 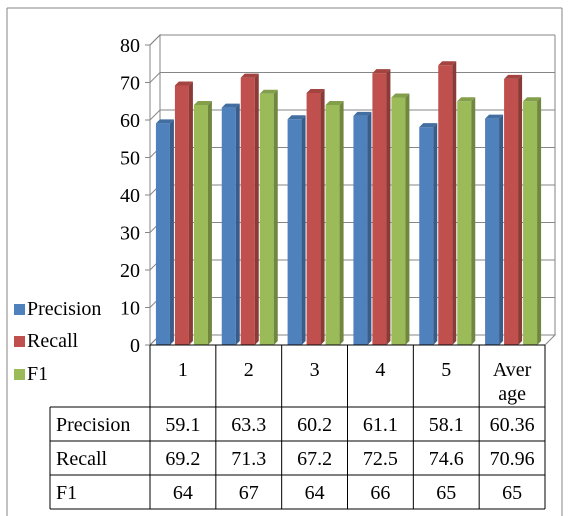 I want to click on table-cell: 67.2, so click(x=314, y=459).